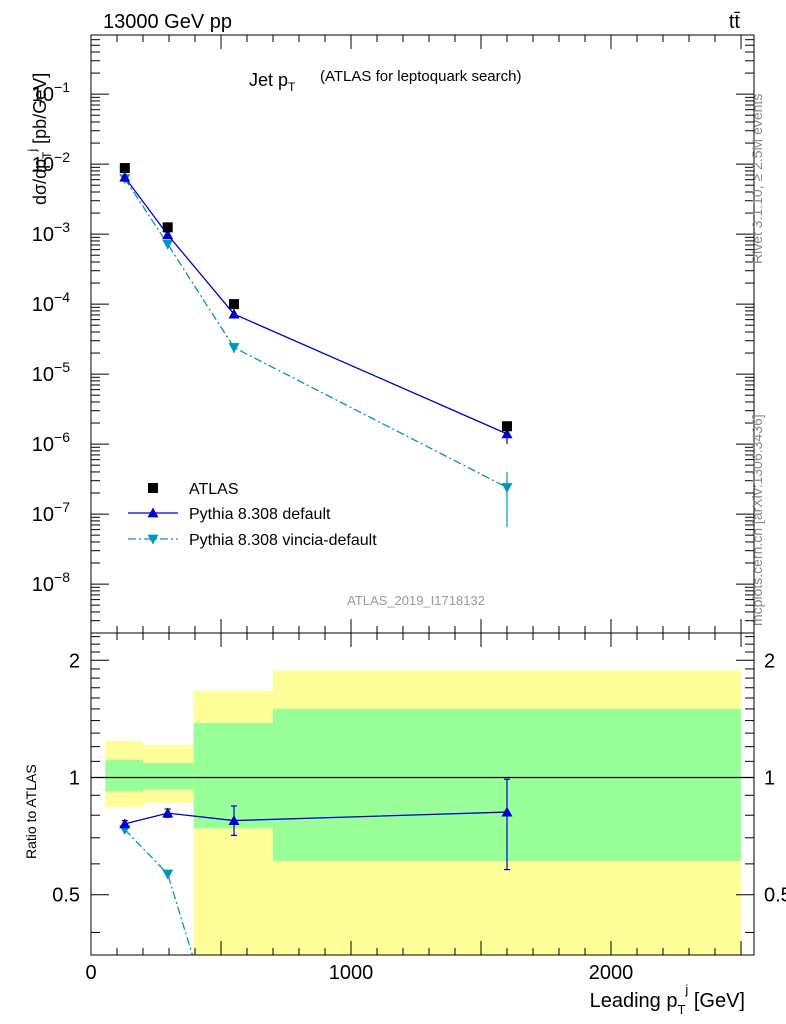  What do you see at coordinates (66, 896) in the screenshot?
I see `ratio-y-tick-label-left: 0.5` at bounding box center [66, 896].